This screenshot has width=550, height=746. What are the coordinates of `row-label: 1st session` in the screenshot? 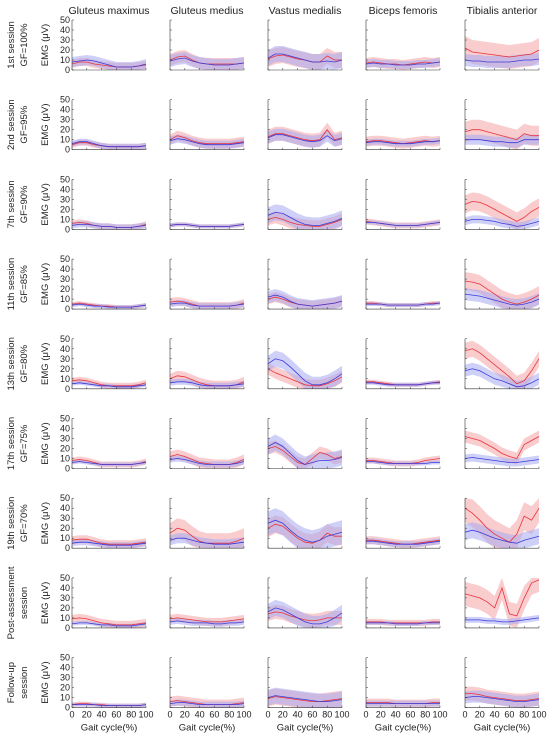 It's located at (11, 45).